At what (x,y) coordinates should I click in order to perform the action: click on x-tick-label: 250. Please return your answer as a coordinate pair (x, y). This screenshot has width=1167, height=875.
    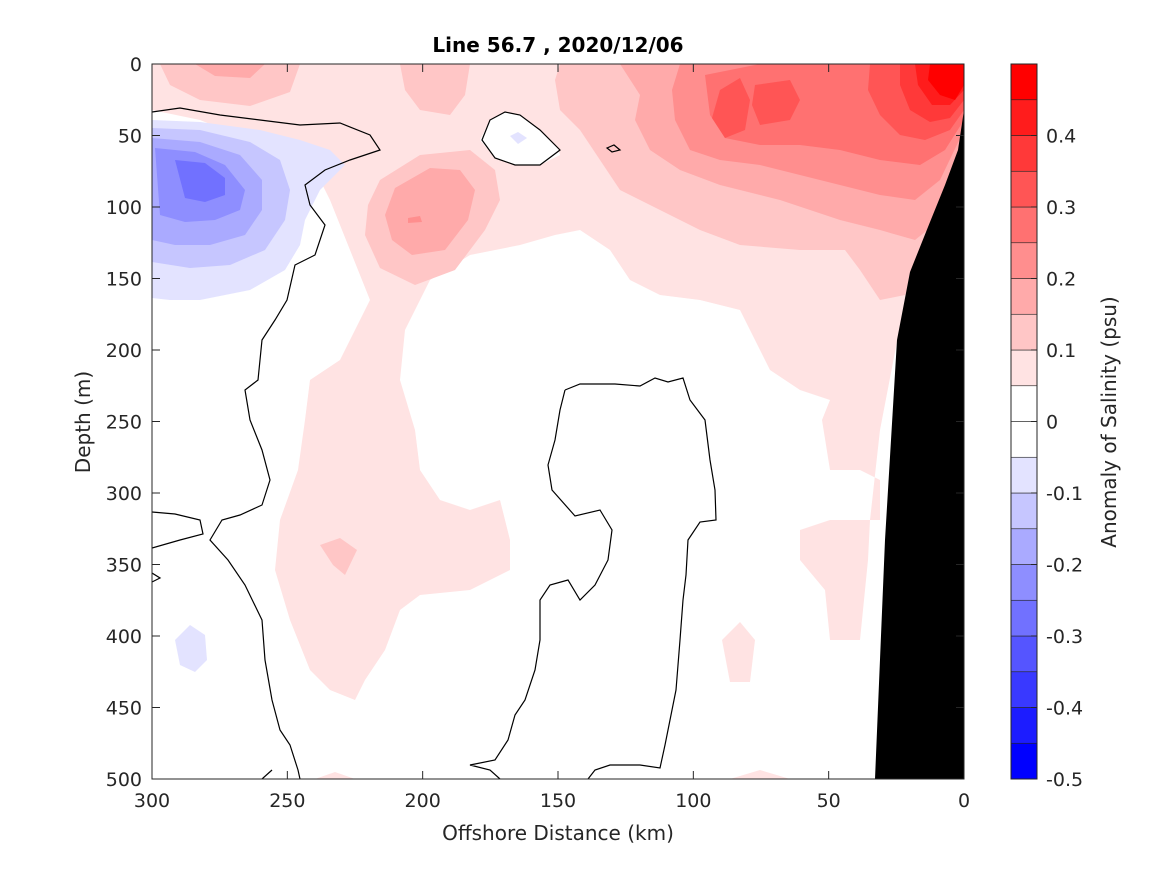
    Looking at the image, I should click on (287, 801).